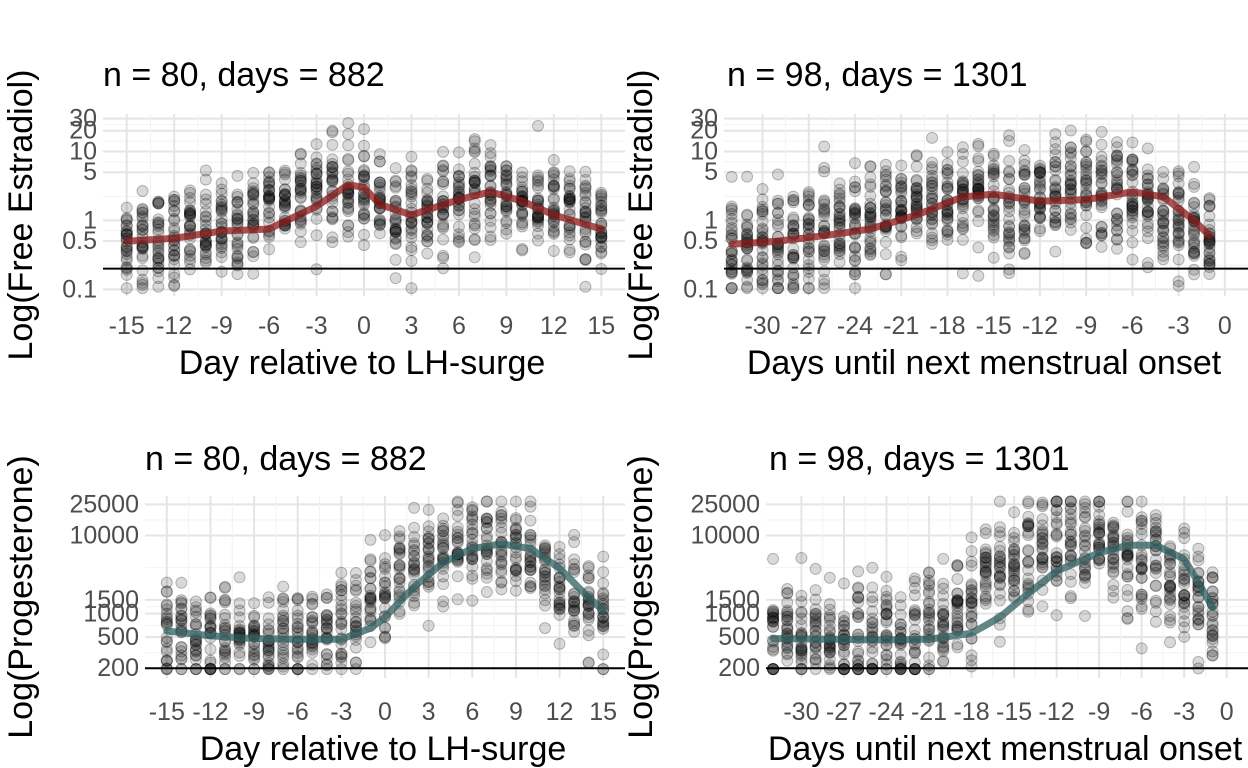 This screenshot has height=768, width=1248. What do you see at coordinates (222, 326) in the screenshot?
I see `x-tick-label: -9` at bounding box center [222, 326].